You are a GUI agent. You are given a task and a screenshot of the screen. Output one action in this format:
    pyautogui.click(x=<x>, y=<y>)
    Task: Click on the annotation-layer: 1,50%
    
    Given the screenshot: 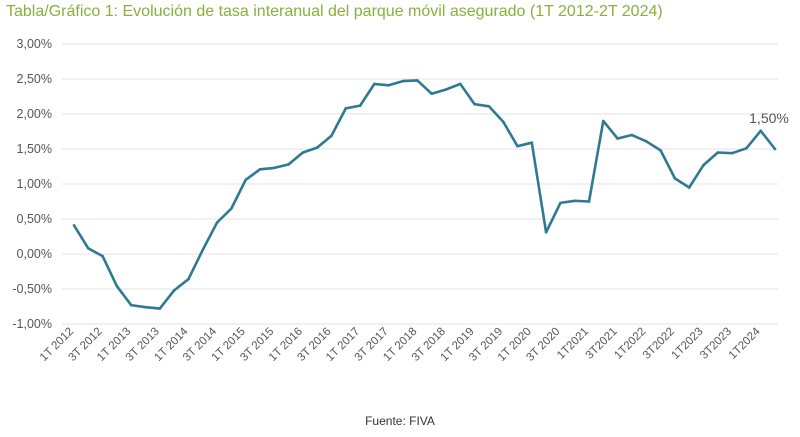 What is the action you would take?
    pyautogui.click(x=769, y=118)
    